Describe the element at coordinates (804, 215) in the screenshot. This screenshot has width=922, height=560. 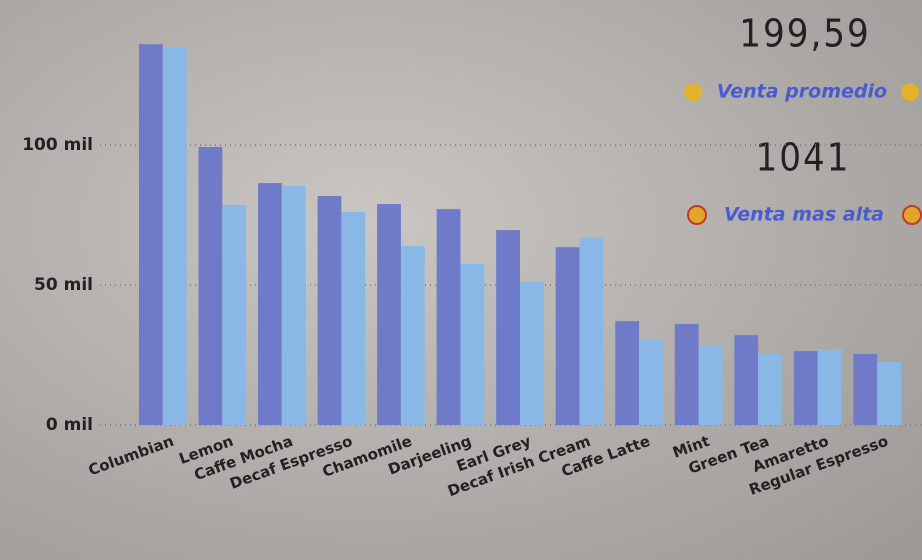
I see `kpi-label: Venta mas alta` at that location.